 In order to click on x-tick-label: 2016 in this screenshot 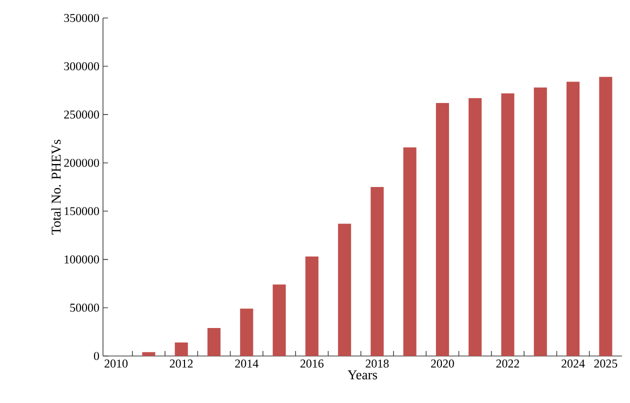, I will do `click(312, 364)`.